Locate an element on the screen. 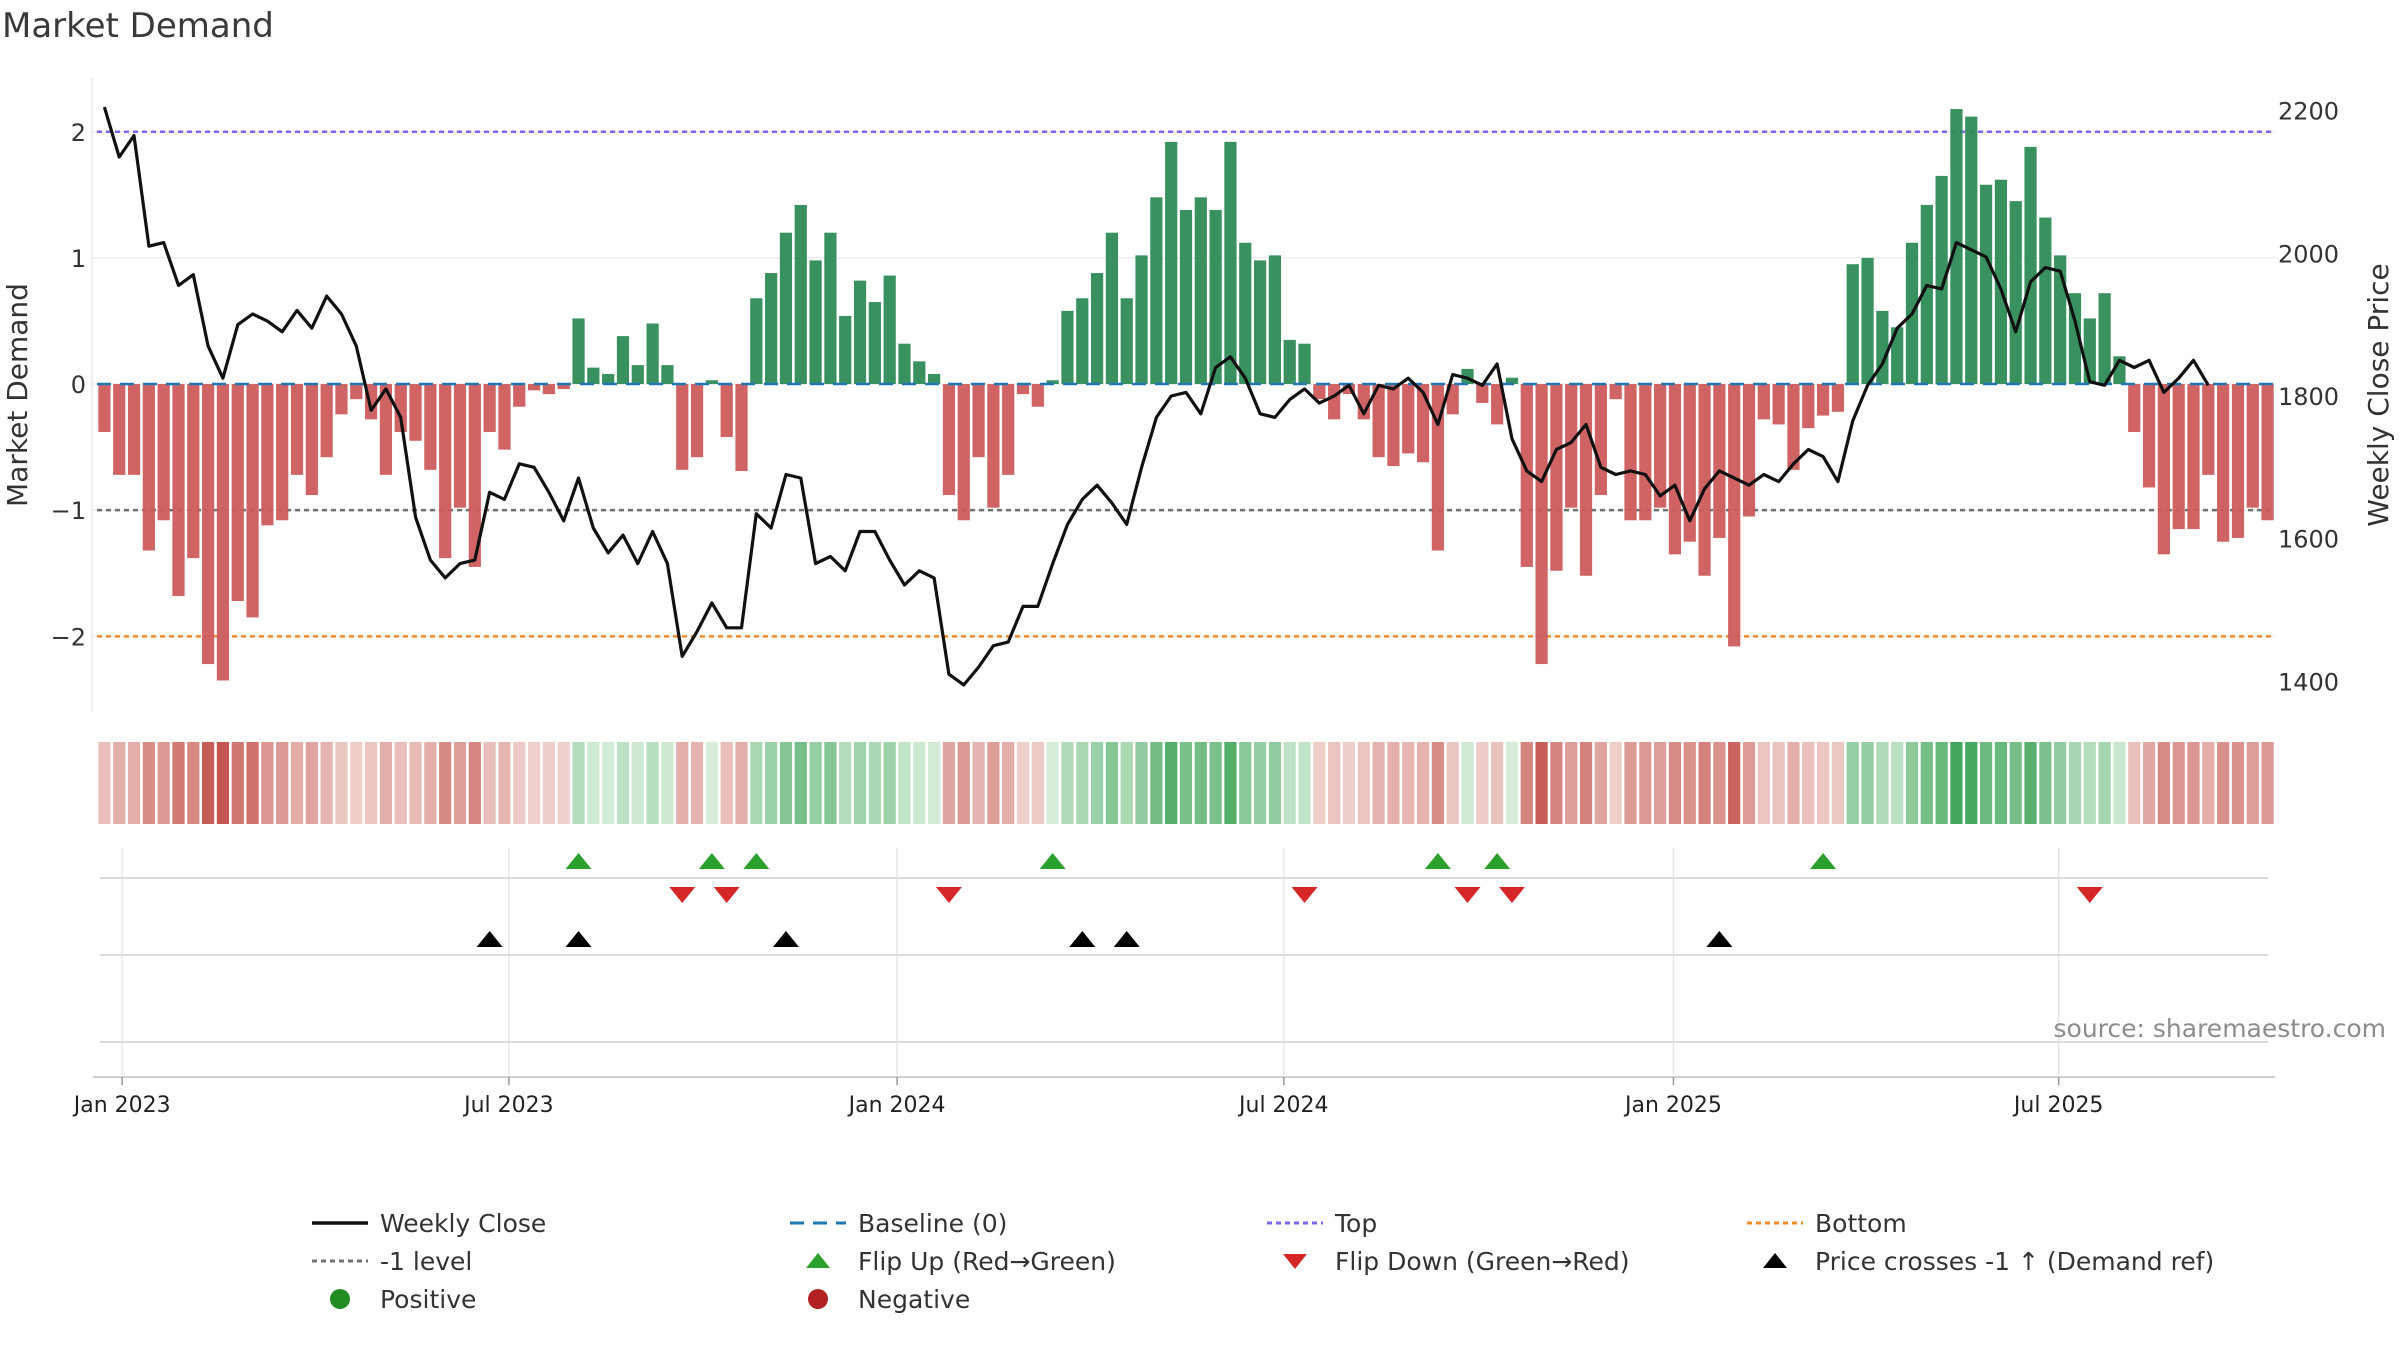 Image resolution: width=2400 pixels, height=1350 pixels. demand-heat-strip is located at coordinates (1186, 783).